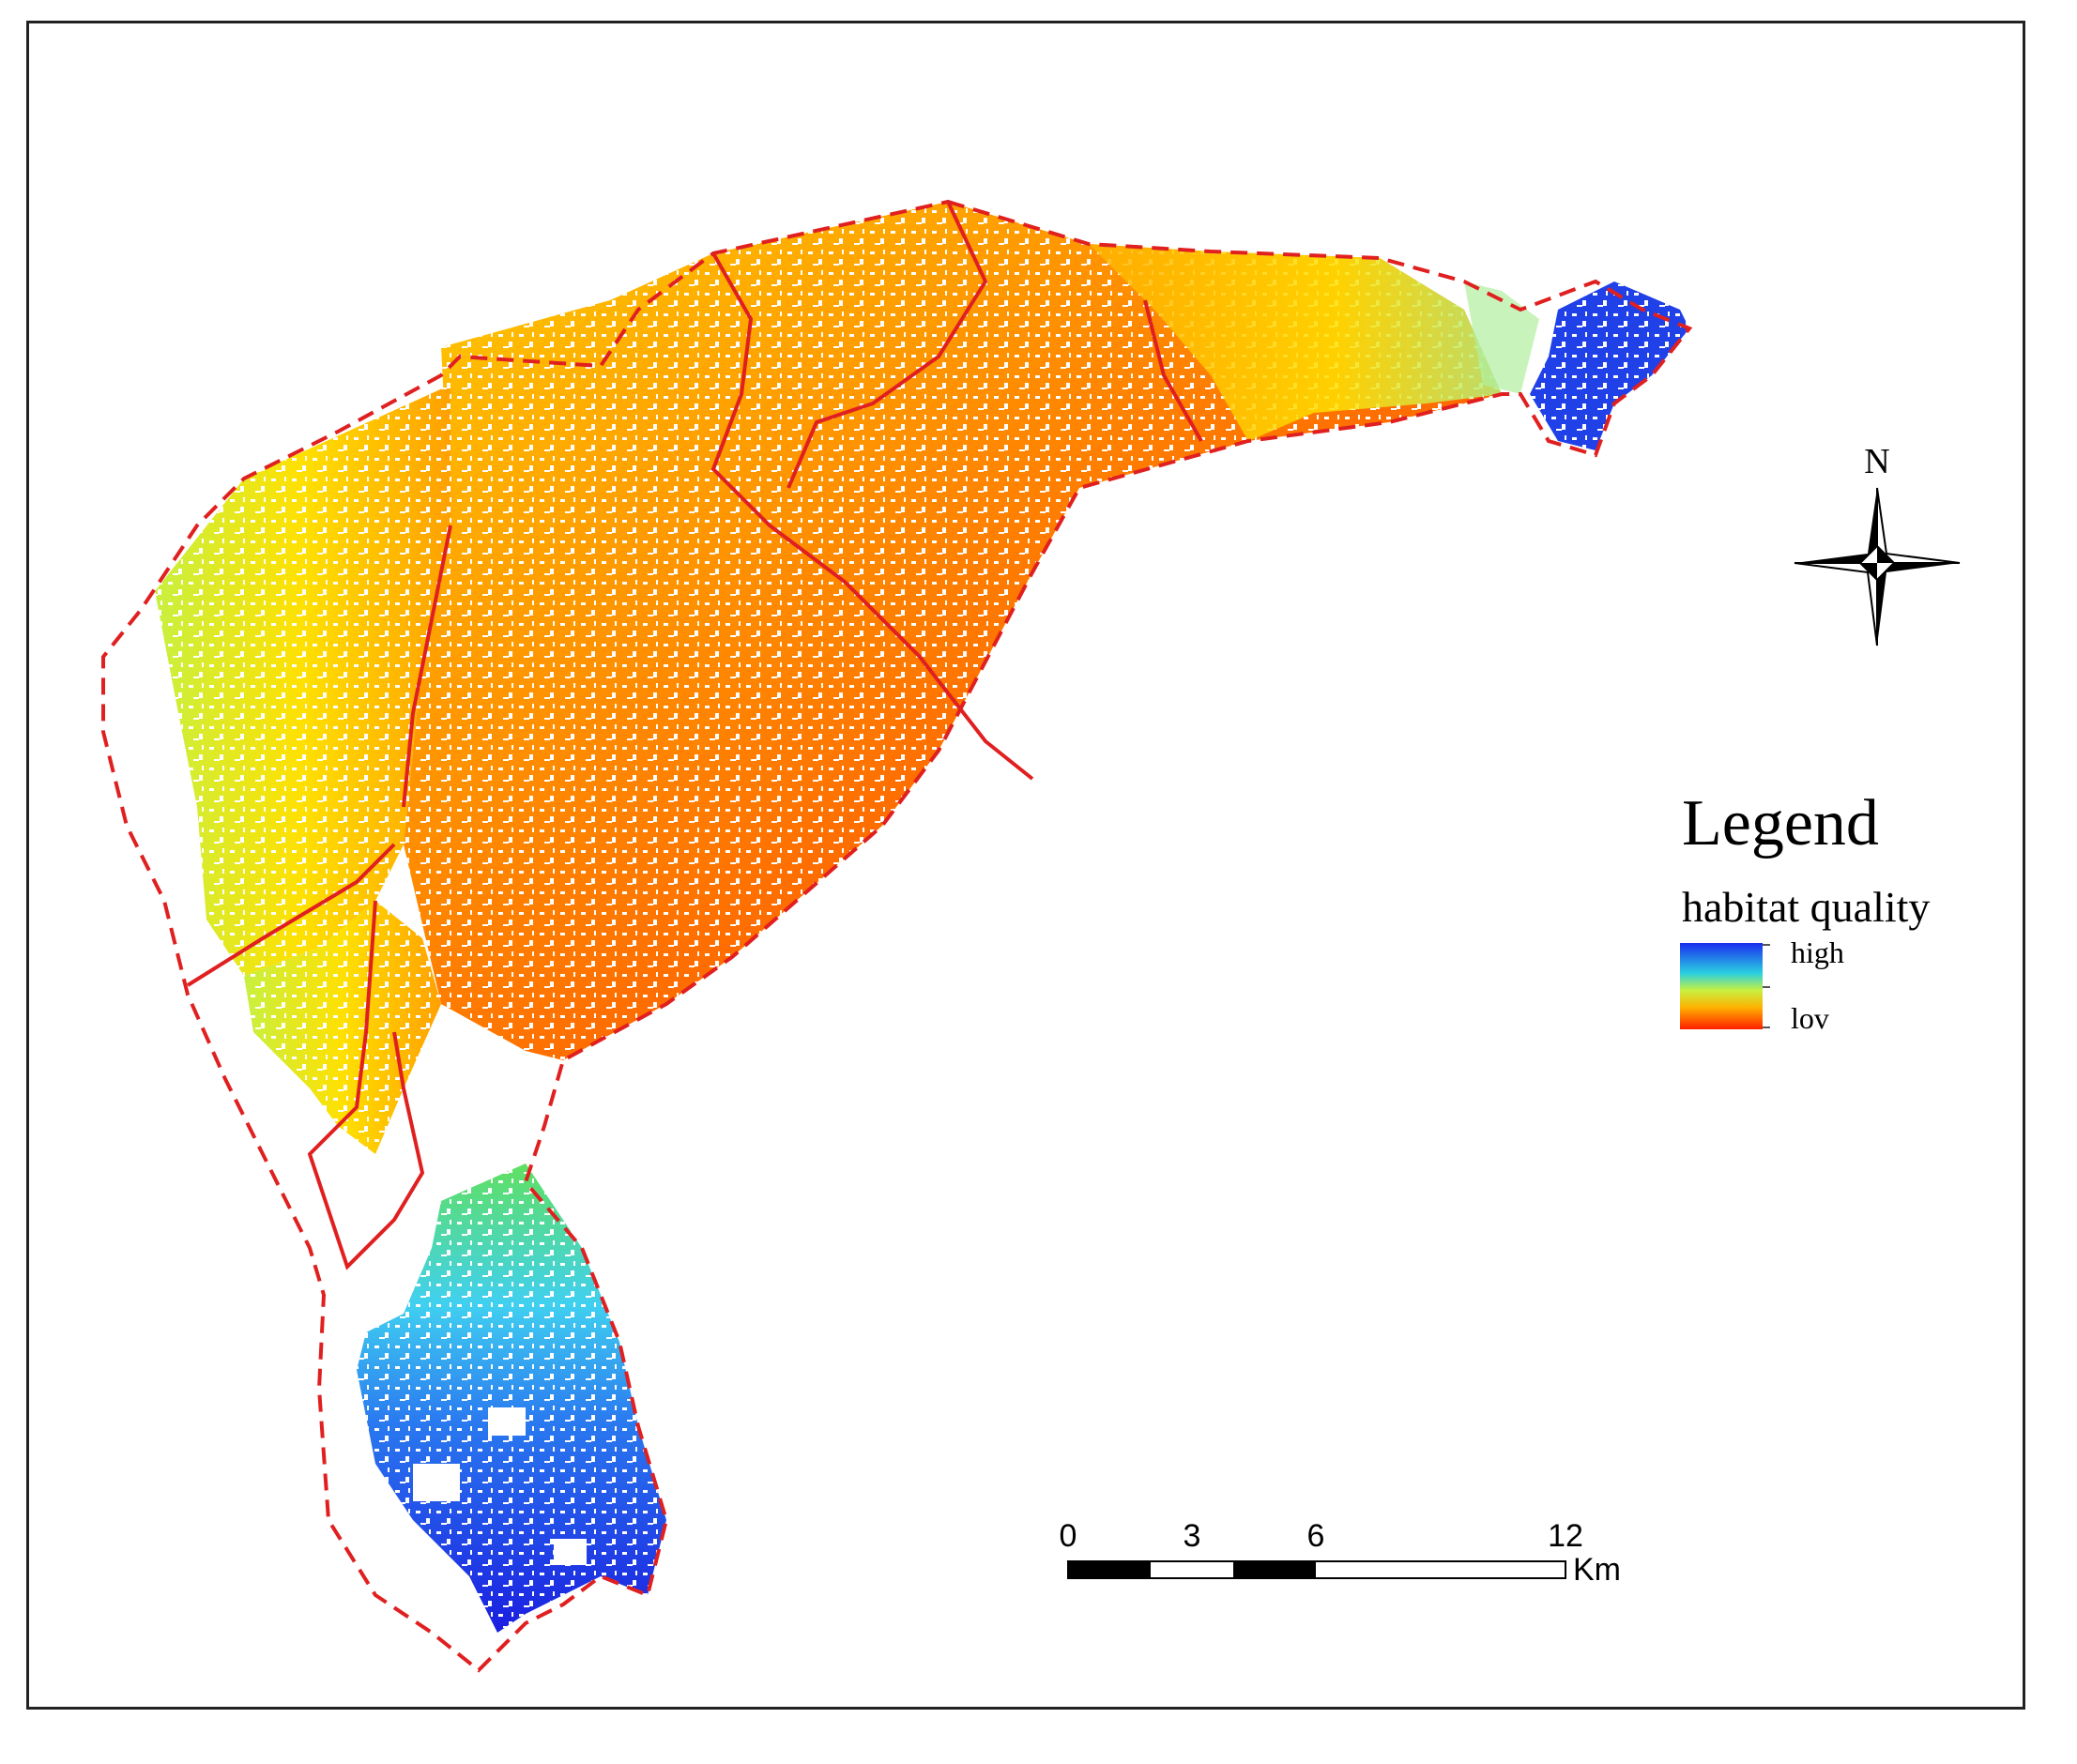 This screenshot has height=1764, width=2077. Describe the element at coordinates (1721, 986) in the screenshot. I see `legend-color-ramp` at that location.